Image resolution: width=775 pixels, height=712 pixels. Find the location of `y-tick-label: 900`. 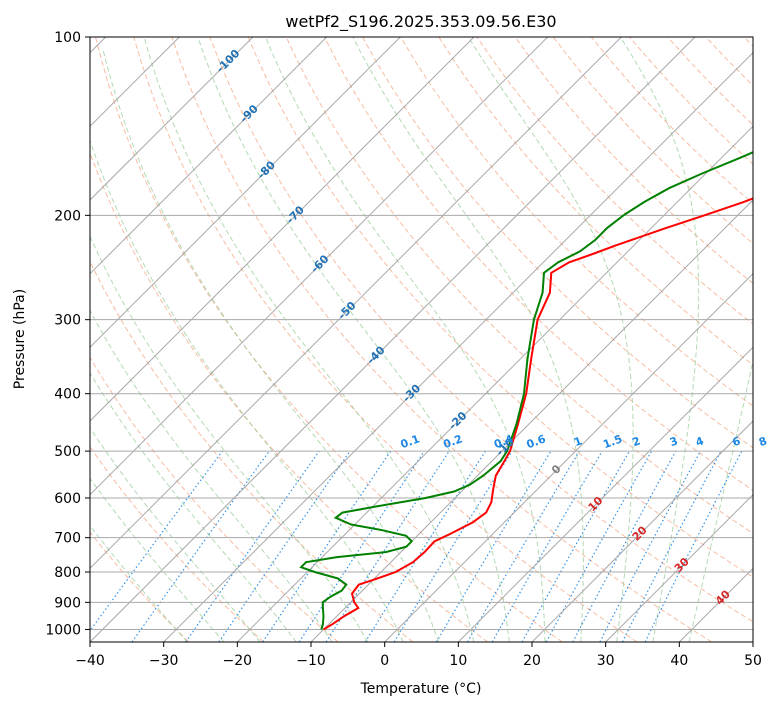

y-tick-label: 900 is located at coordinates (67, 603).